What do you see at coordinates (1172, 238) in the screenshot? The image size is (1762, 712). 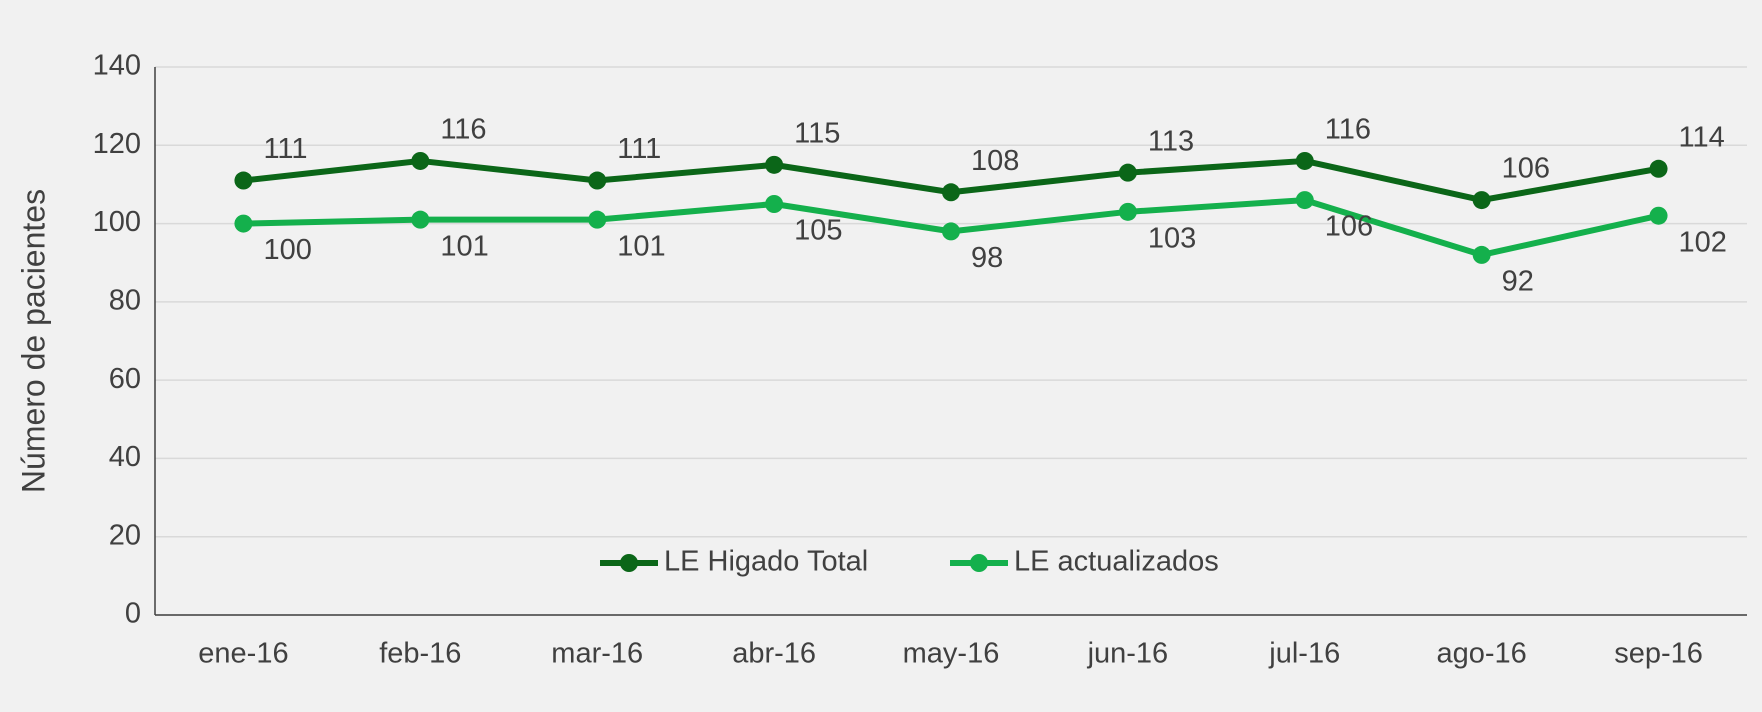 I see `data-label: 103` at bounding box center [1172, 238].